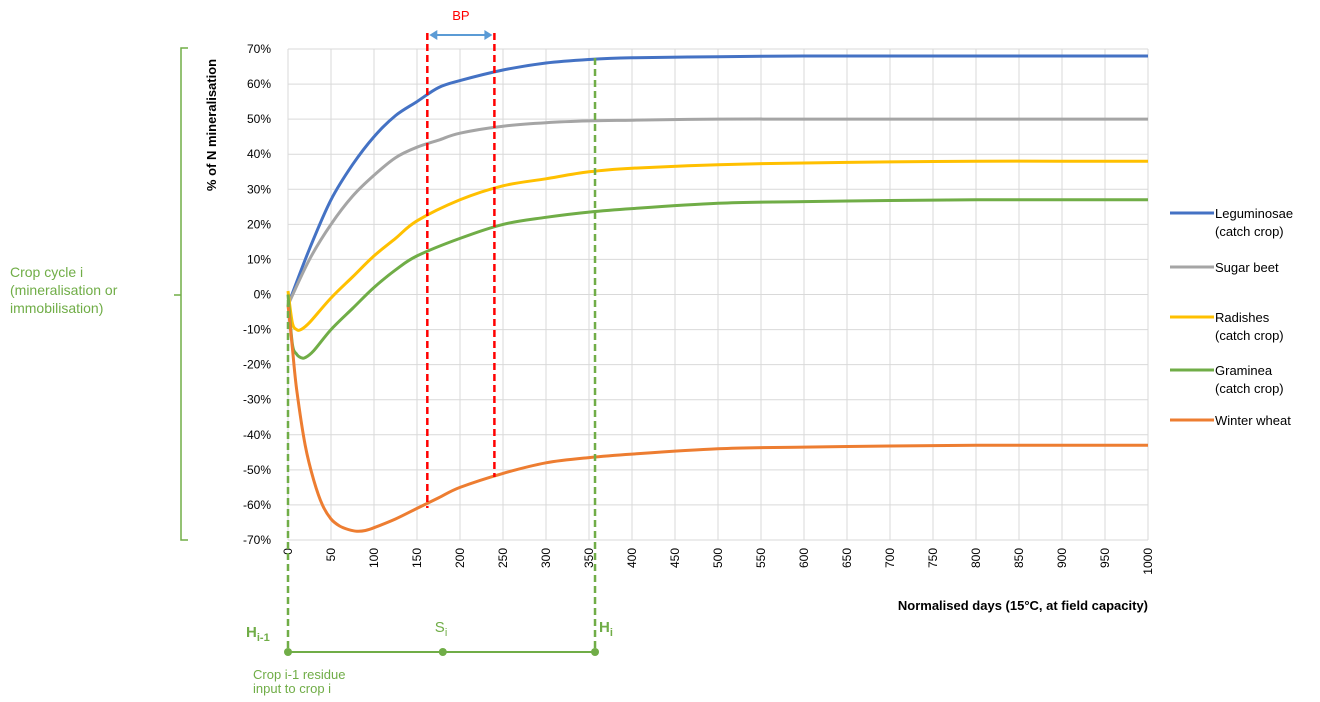 The height and width of the screenshot is (702, 1320). I want to click on y-tick-label: -30%, so click(257, 400).